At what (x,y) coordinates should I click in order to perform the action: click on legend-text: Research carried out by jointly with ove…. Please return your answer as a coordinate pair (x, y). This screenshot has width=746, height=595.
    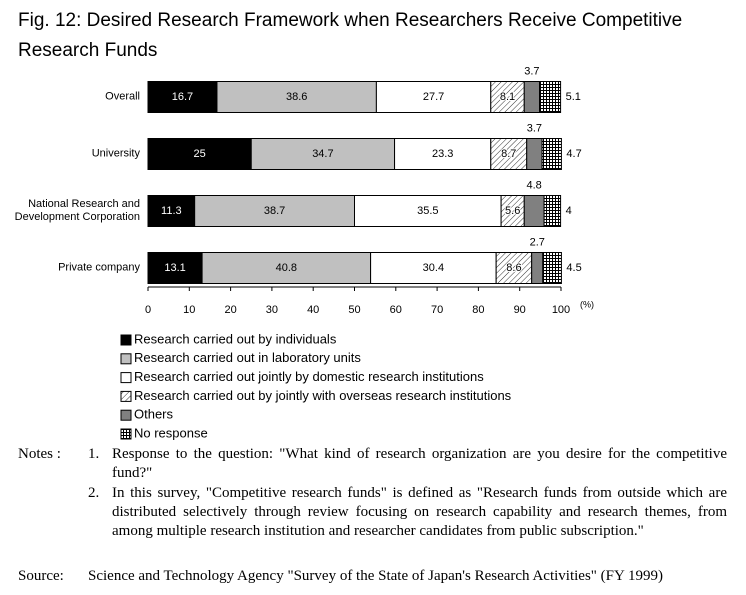
    Looking at the image, I should click on (323, 395).